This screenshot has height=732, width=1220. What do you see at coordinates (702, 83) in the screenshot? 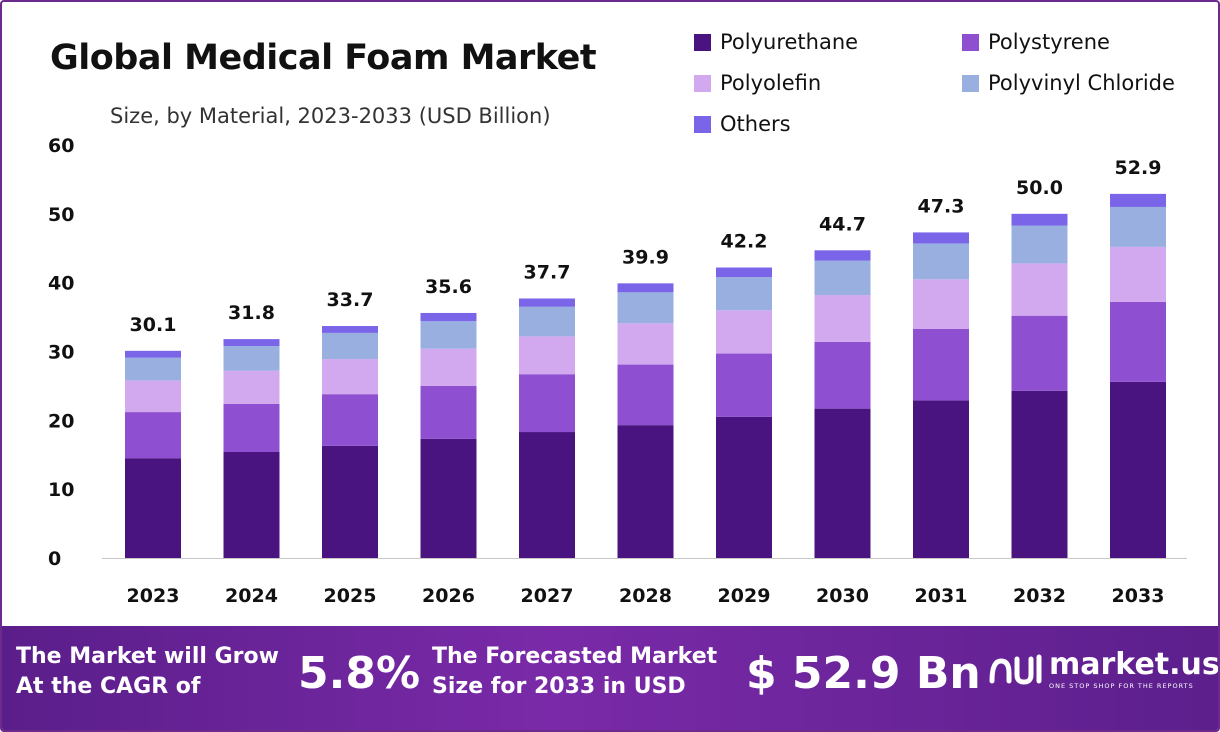
I see `legend-swatch-polyolefin` at bounding box center [702, 83].